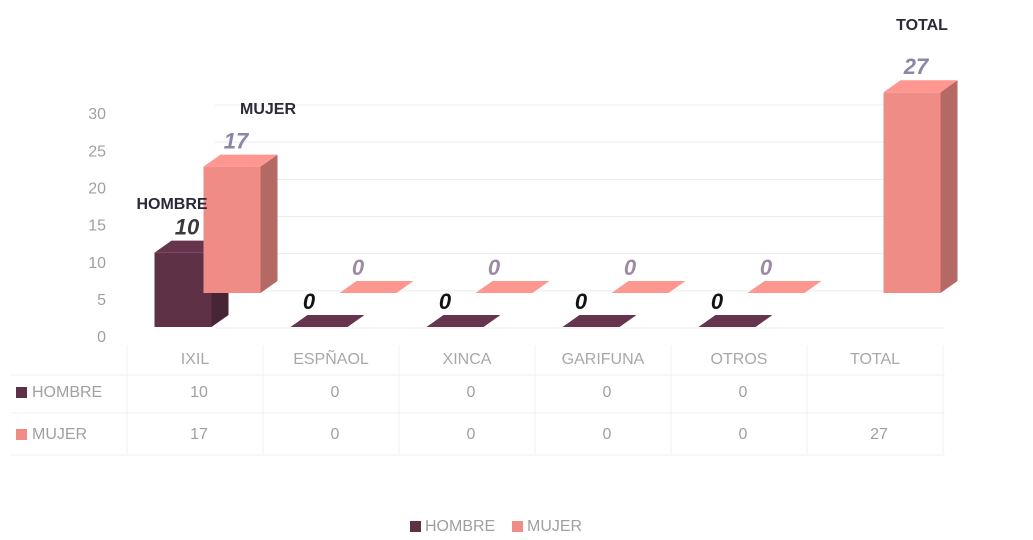 The width and height of the screenshot is (1033, 540). I want to click on legend-label: MUJER, so click(554, 526).